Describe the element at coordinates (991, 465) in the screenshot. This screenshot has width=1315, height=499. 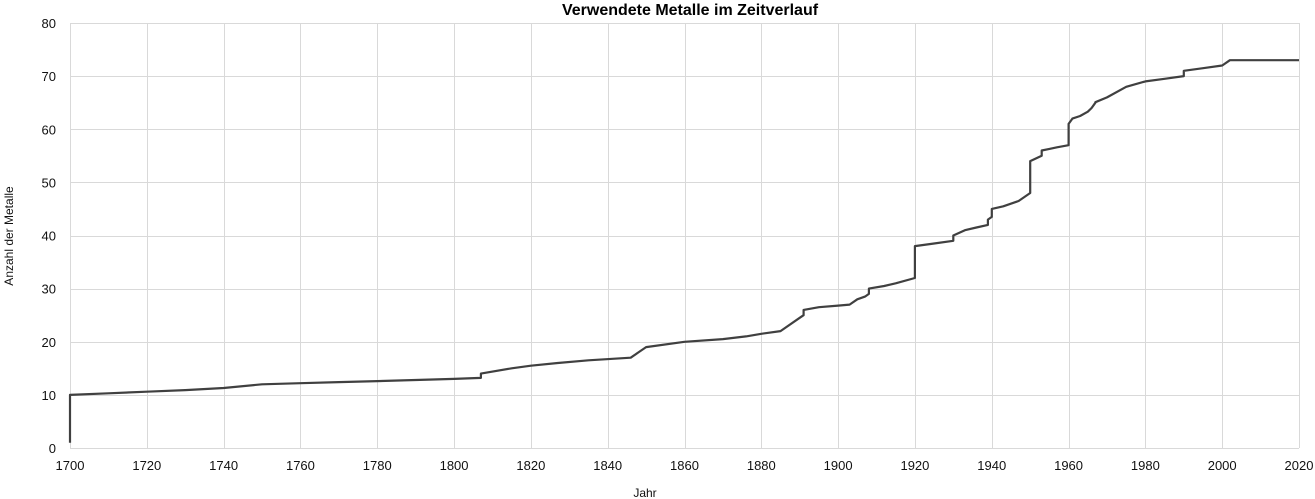
I see `x-tick-label: 1940` at that location.